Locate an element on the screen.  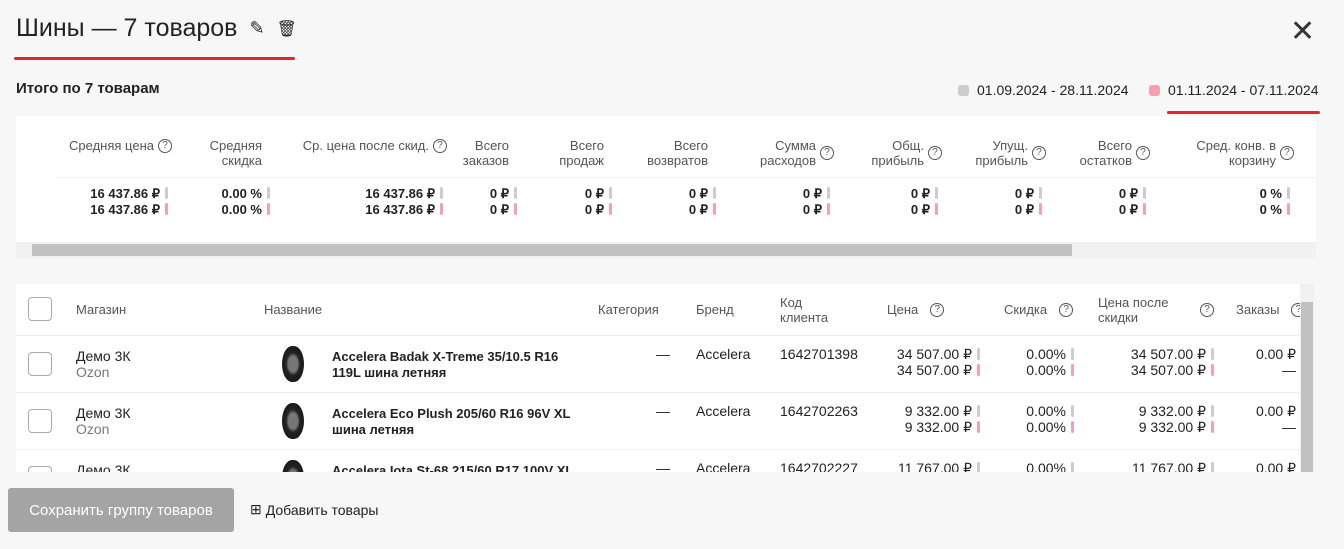
code-cell: 1642702227 is located at coordinates (819, 466).